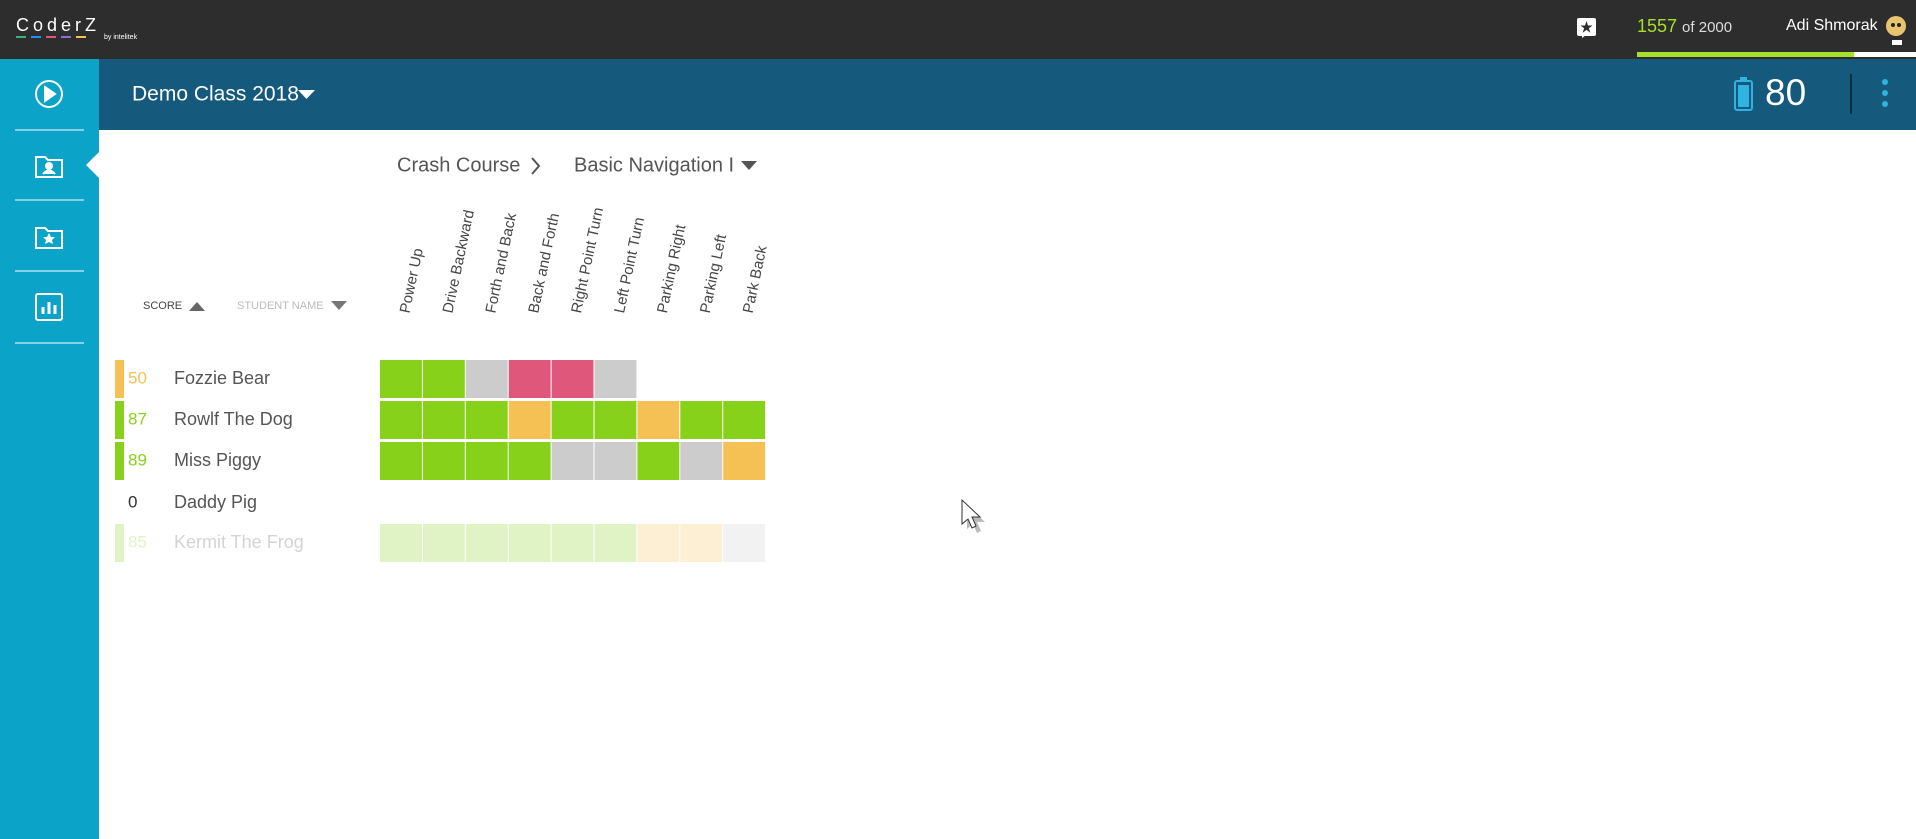 The height and width of the screenshot is (839, 1916). I want to click on student-name: Fozzie Bear, so click(222, 378).